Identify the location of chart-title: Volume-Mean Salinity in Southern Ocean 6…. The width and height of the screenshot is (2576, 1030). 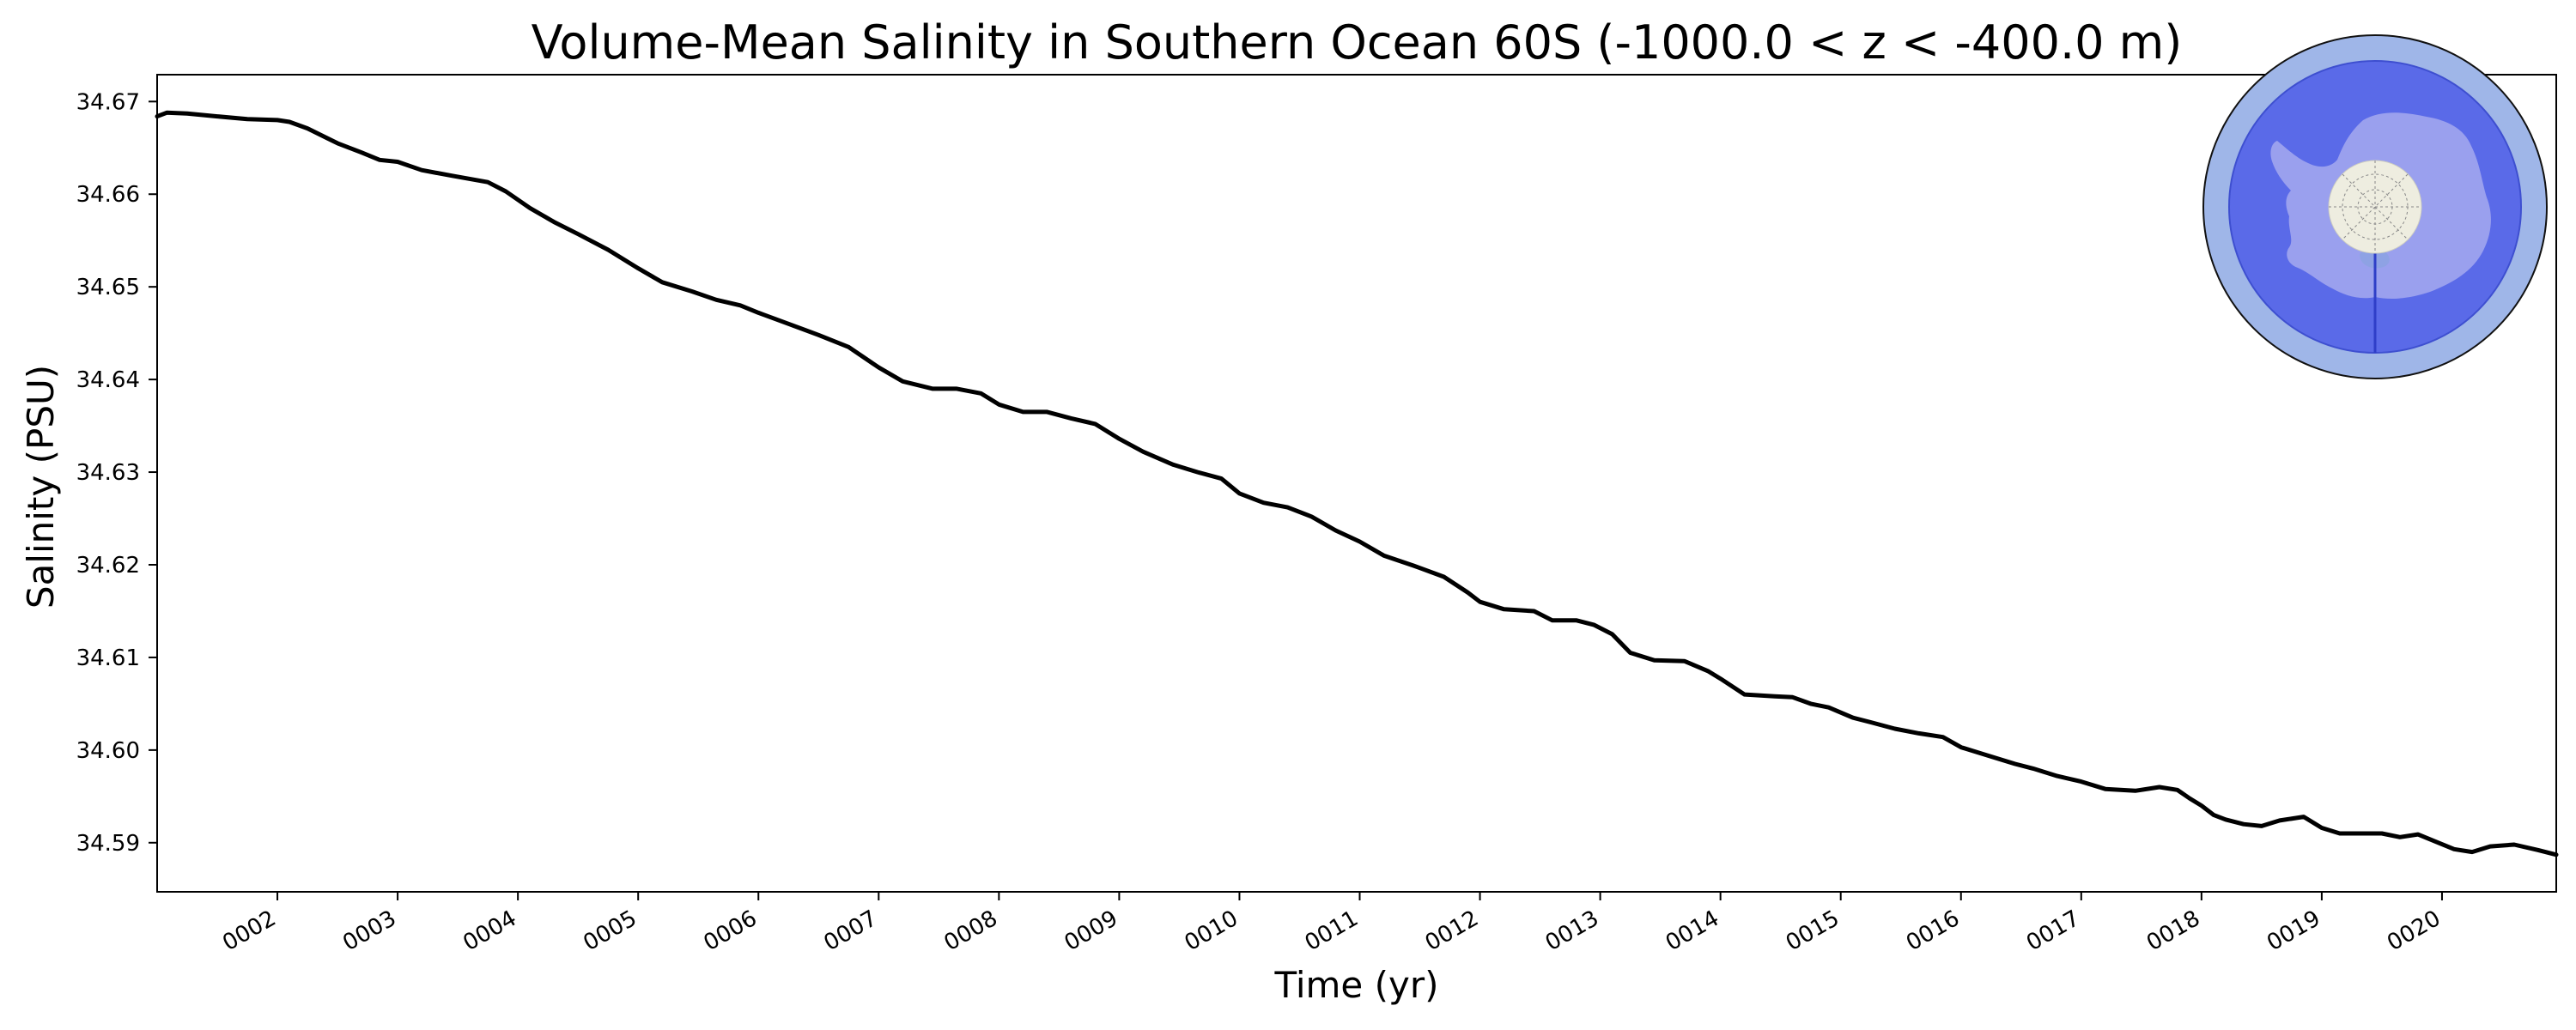
(1357, 42).